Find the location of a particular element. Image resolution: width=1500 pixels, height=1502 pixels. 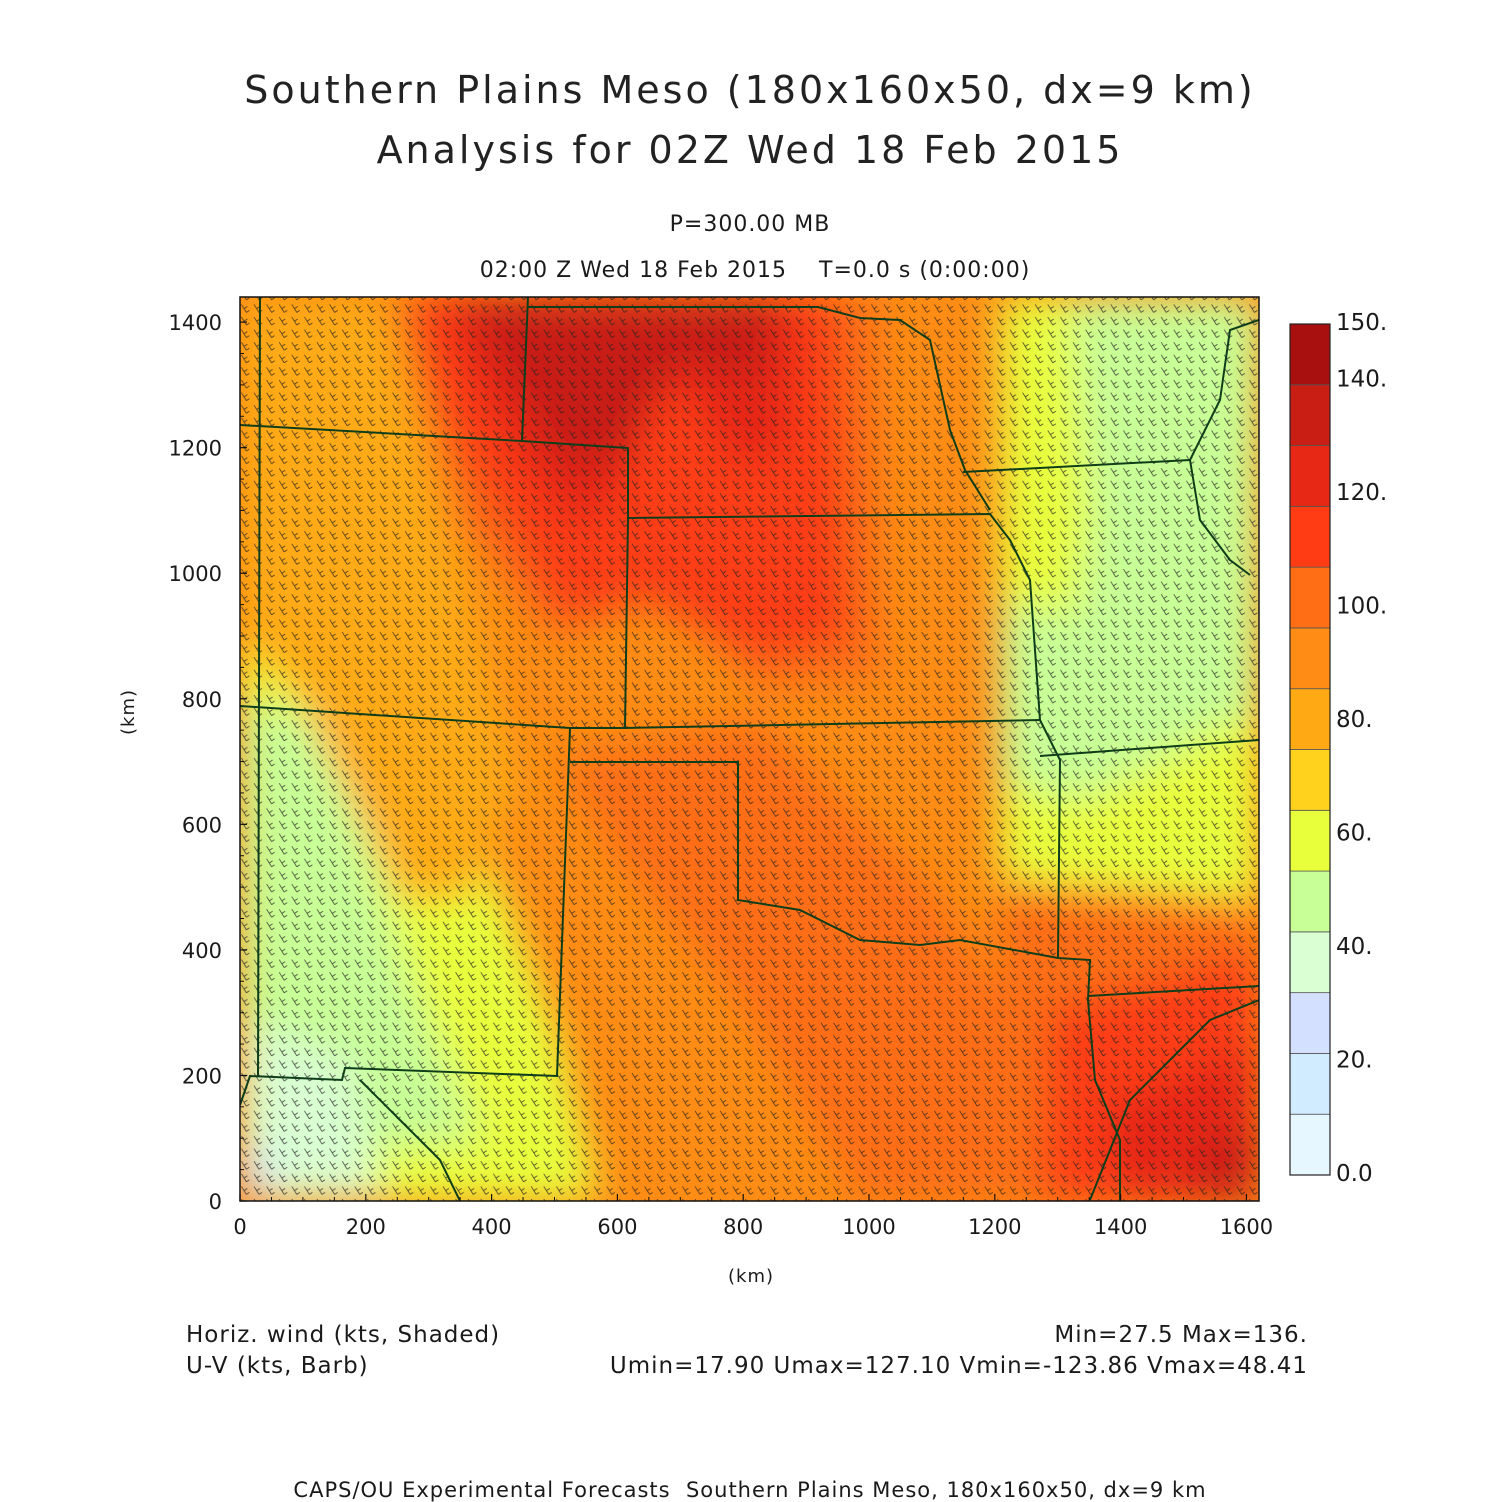

y-tick-label: 200 is located at coordinates (202, 1076).